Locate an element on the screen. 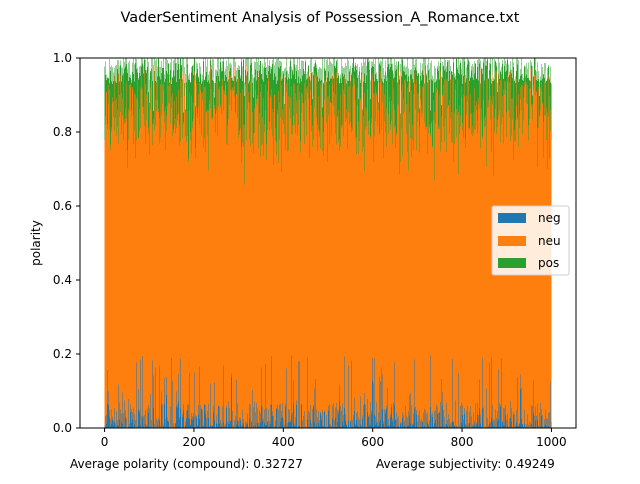 The width and height of the screenshot is (640, 484). legend-box is located at coordinates (530, 240).